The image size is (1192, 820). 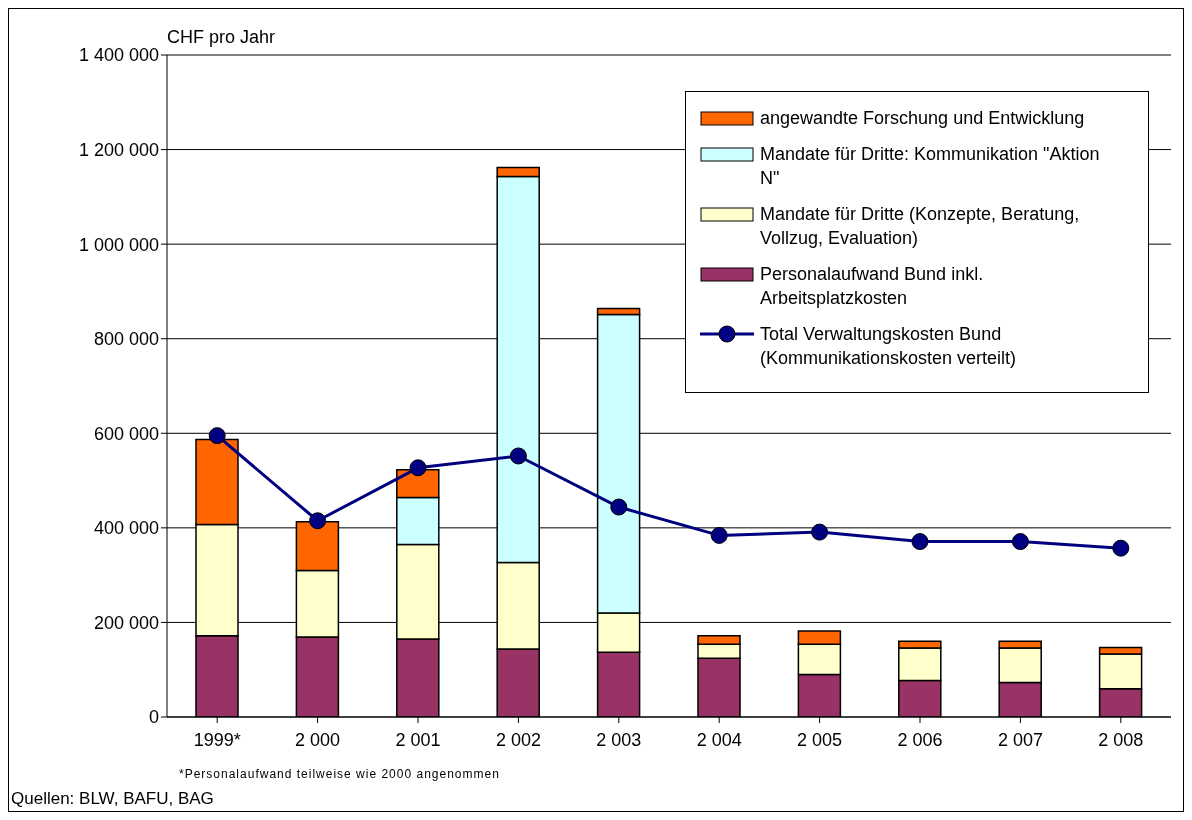 I want to click on x-tick-label: 2 007, so click(x=1020, y=739).